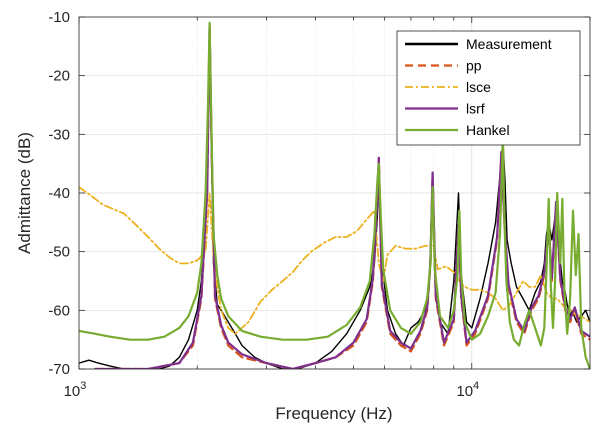  Describe the element at coordinates (59, 252) in the screenshot. I see `y-tick-label: -50` at that location.